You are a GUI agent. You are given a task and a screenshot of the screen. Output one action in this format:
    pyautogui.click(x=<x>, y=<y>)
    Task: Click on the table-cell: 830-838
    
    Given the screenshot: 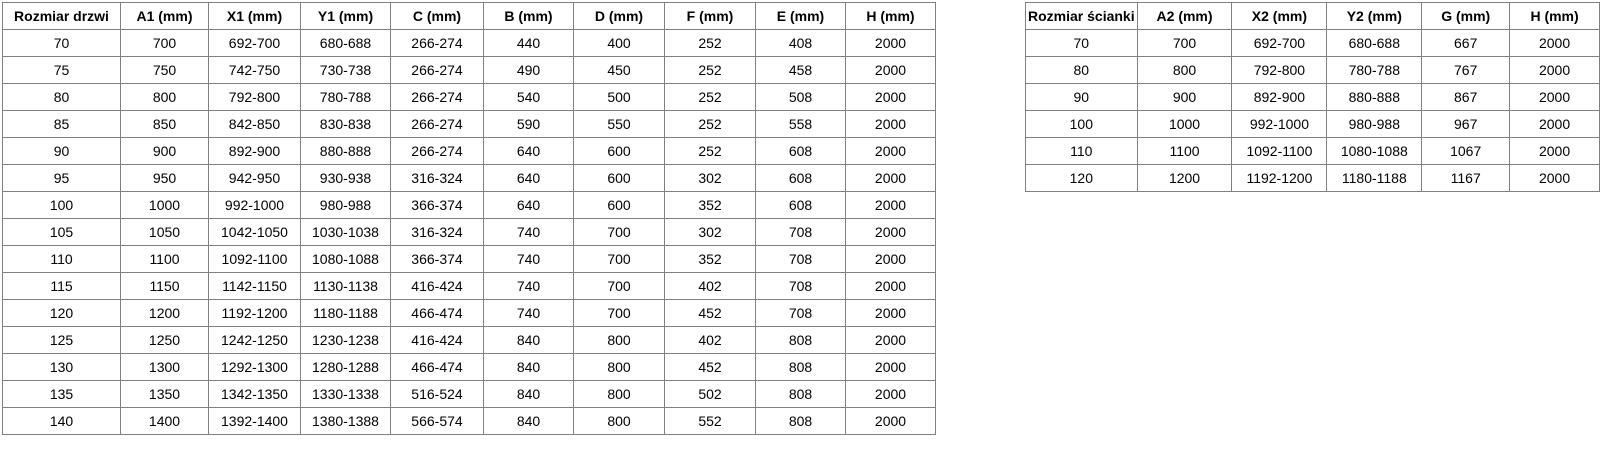 What is the action you would take?
    pyautogui.click(x=345, y=124)
    